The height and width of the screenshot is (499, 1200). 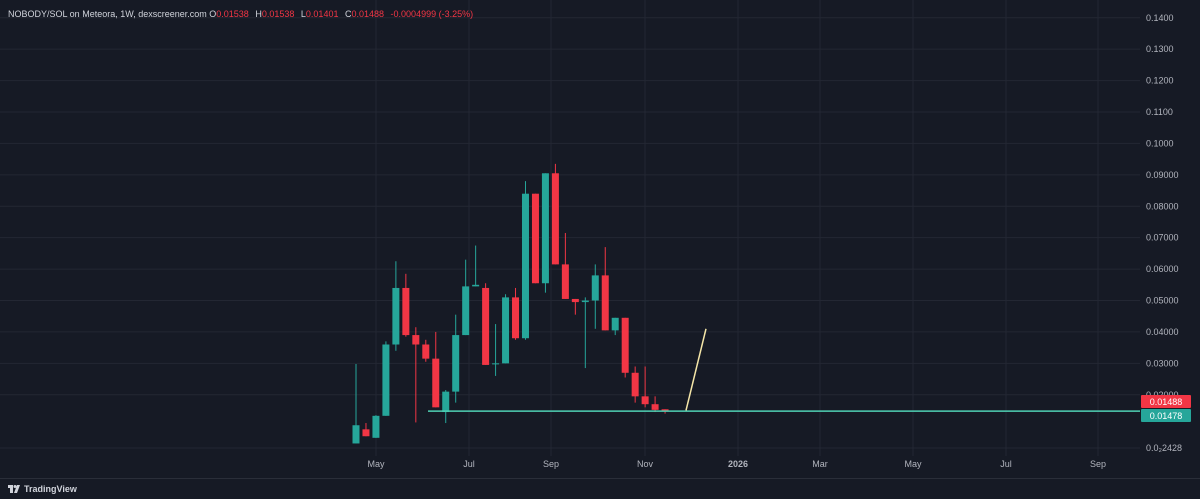 What do you see at coordinates (696, 369) in the screenshot?
I see `trend-line` at bounding box center [696, 369].